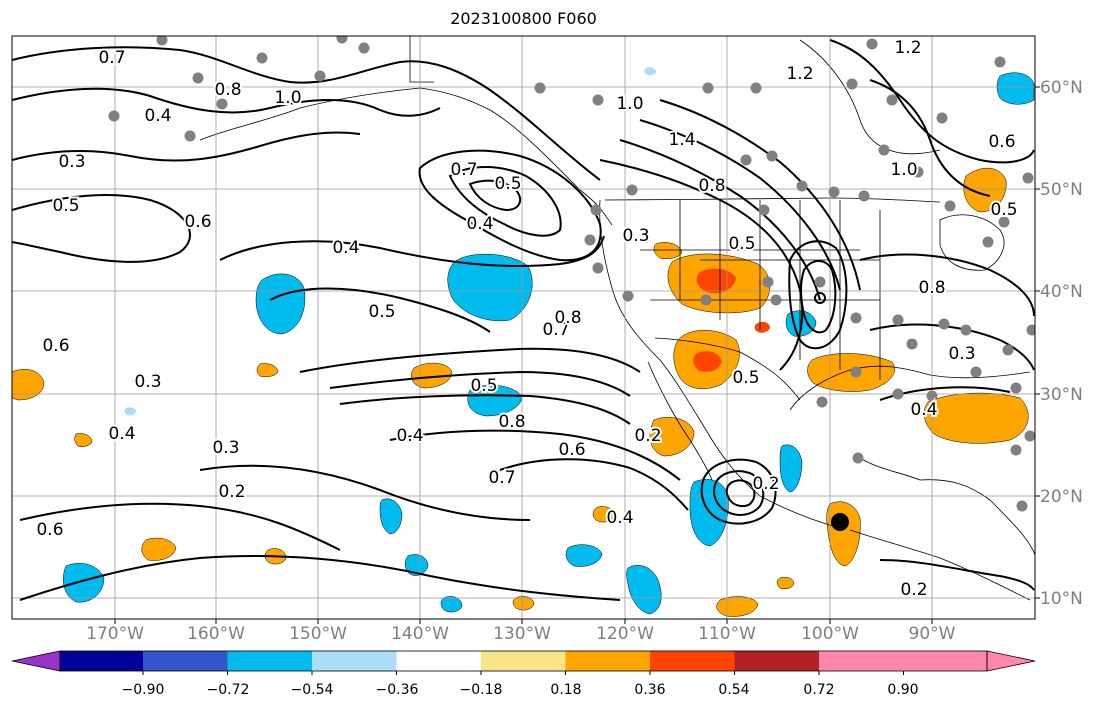  I want to click on shade-pos-central-pacific, so click(159, 549).